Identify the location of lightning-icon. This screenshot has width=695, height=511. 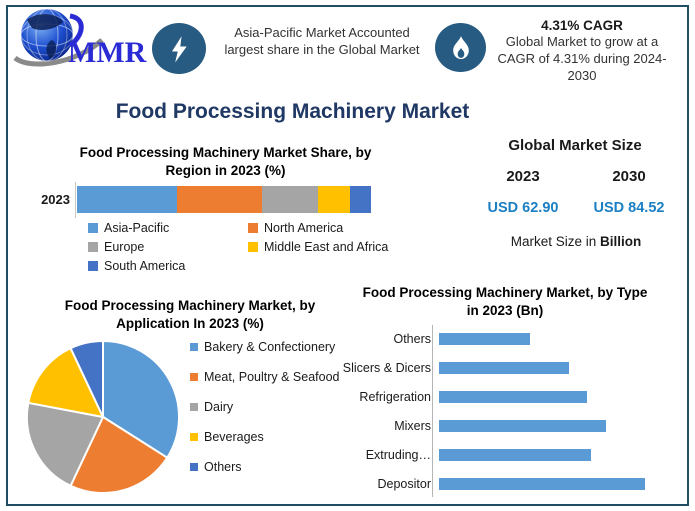
(179, 48).